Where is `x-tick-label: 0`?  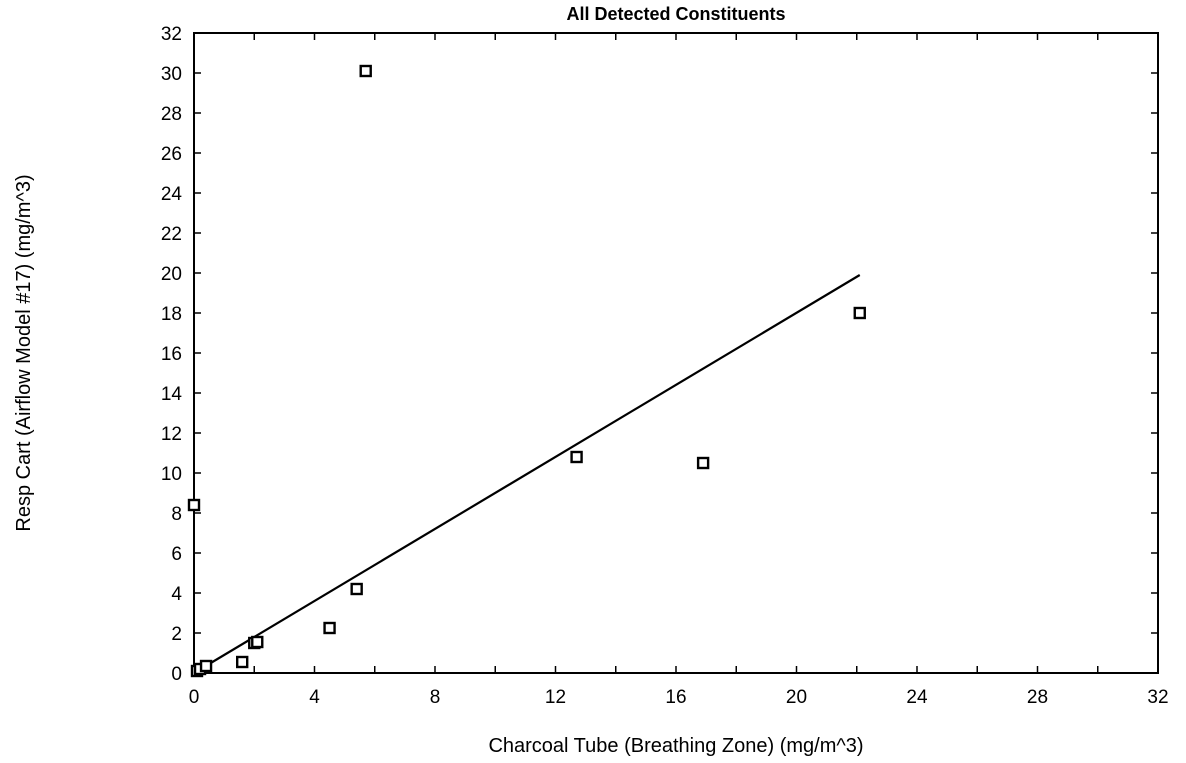
x-tick-label: 0 is located at coordinates (194, 697).